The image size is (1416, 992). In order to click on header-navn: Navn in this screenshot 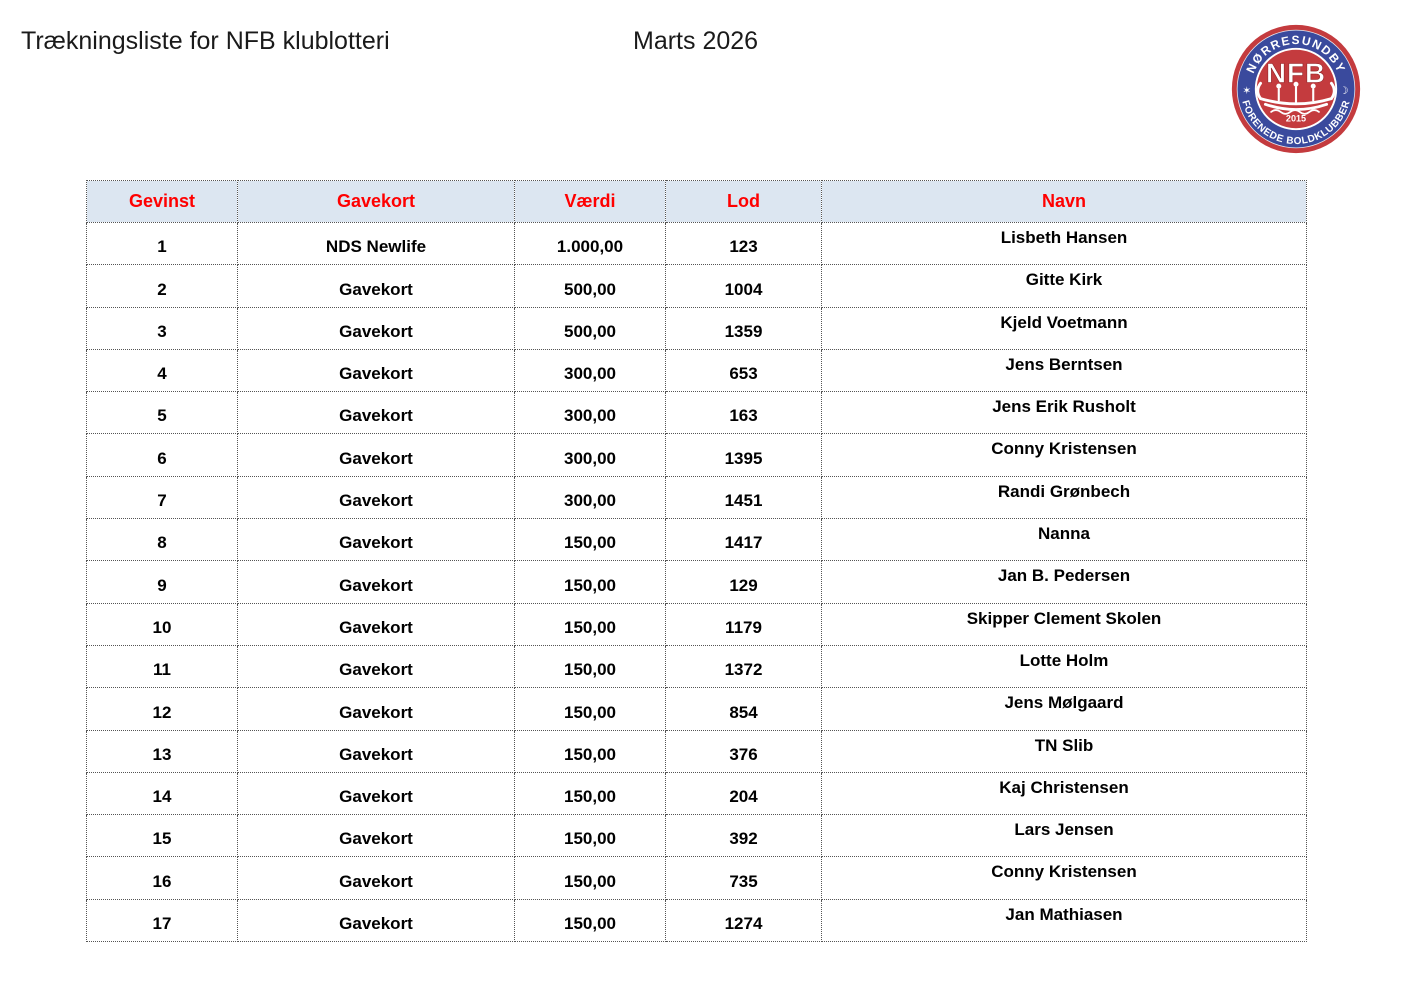, I will do `click(1064, 201)`.